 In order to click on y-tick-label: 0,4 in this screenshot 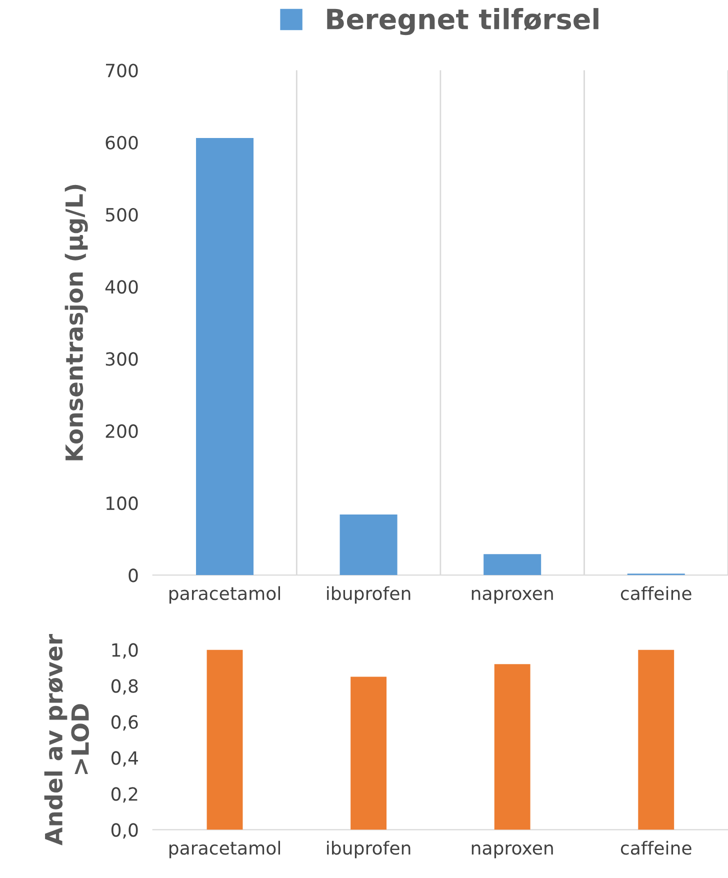, I will do `click(124, 759)`.